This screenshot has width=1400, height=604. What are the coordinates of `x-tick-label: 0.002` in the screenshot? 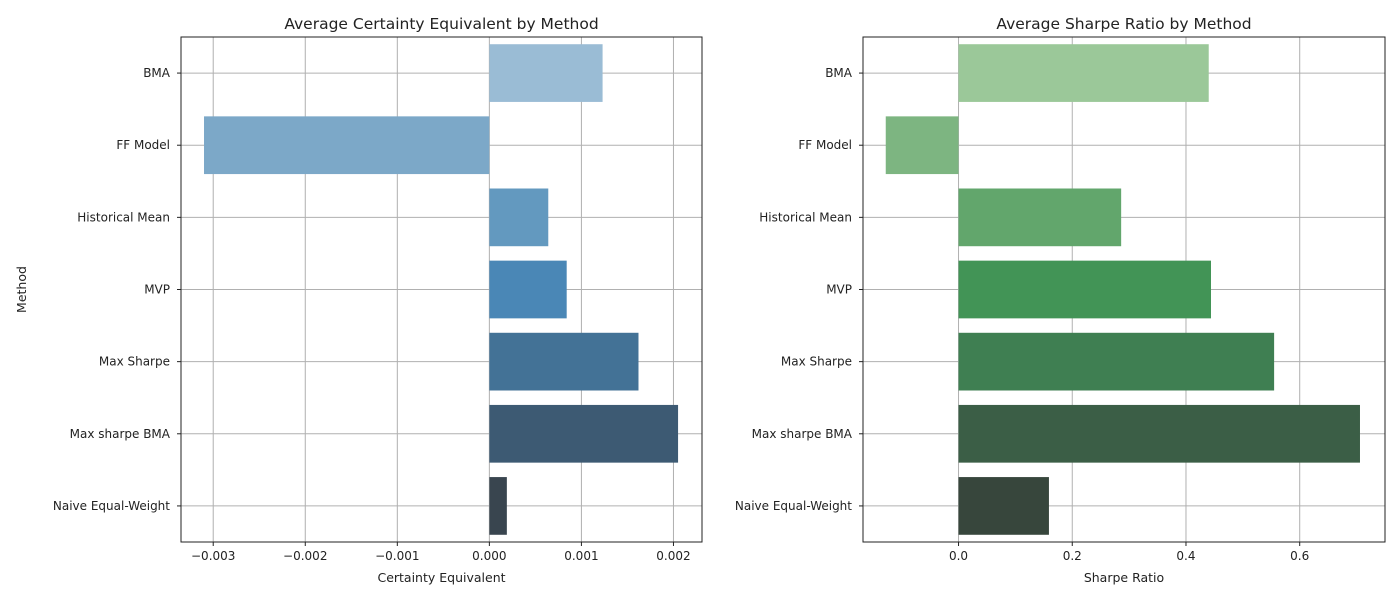 It's located at (673, 556).